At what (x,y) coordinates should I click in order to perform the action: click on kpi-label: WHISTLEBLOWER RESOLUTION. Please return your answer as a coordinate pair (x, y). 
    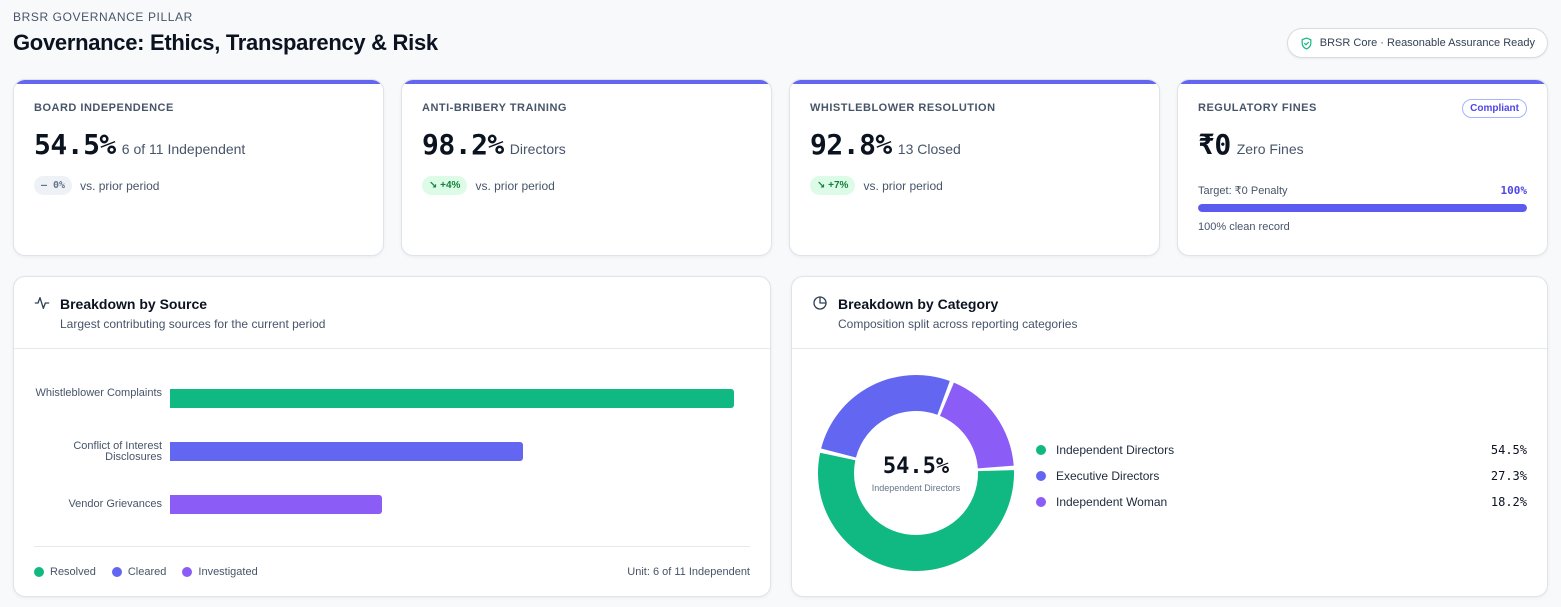
    Looking at the image, I should click on (903, 108).